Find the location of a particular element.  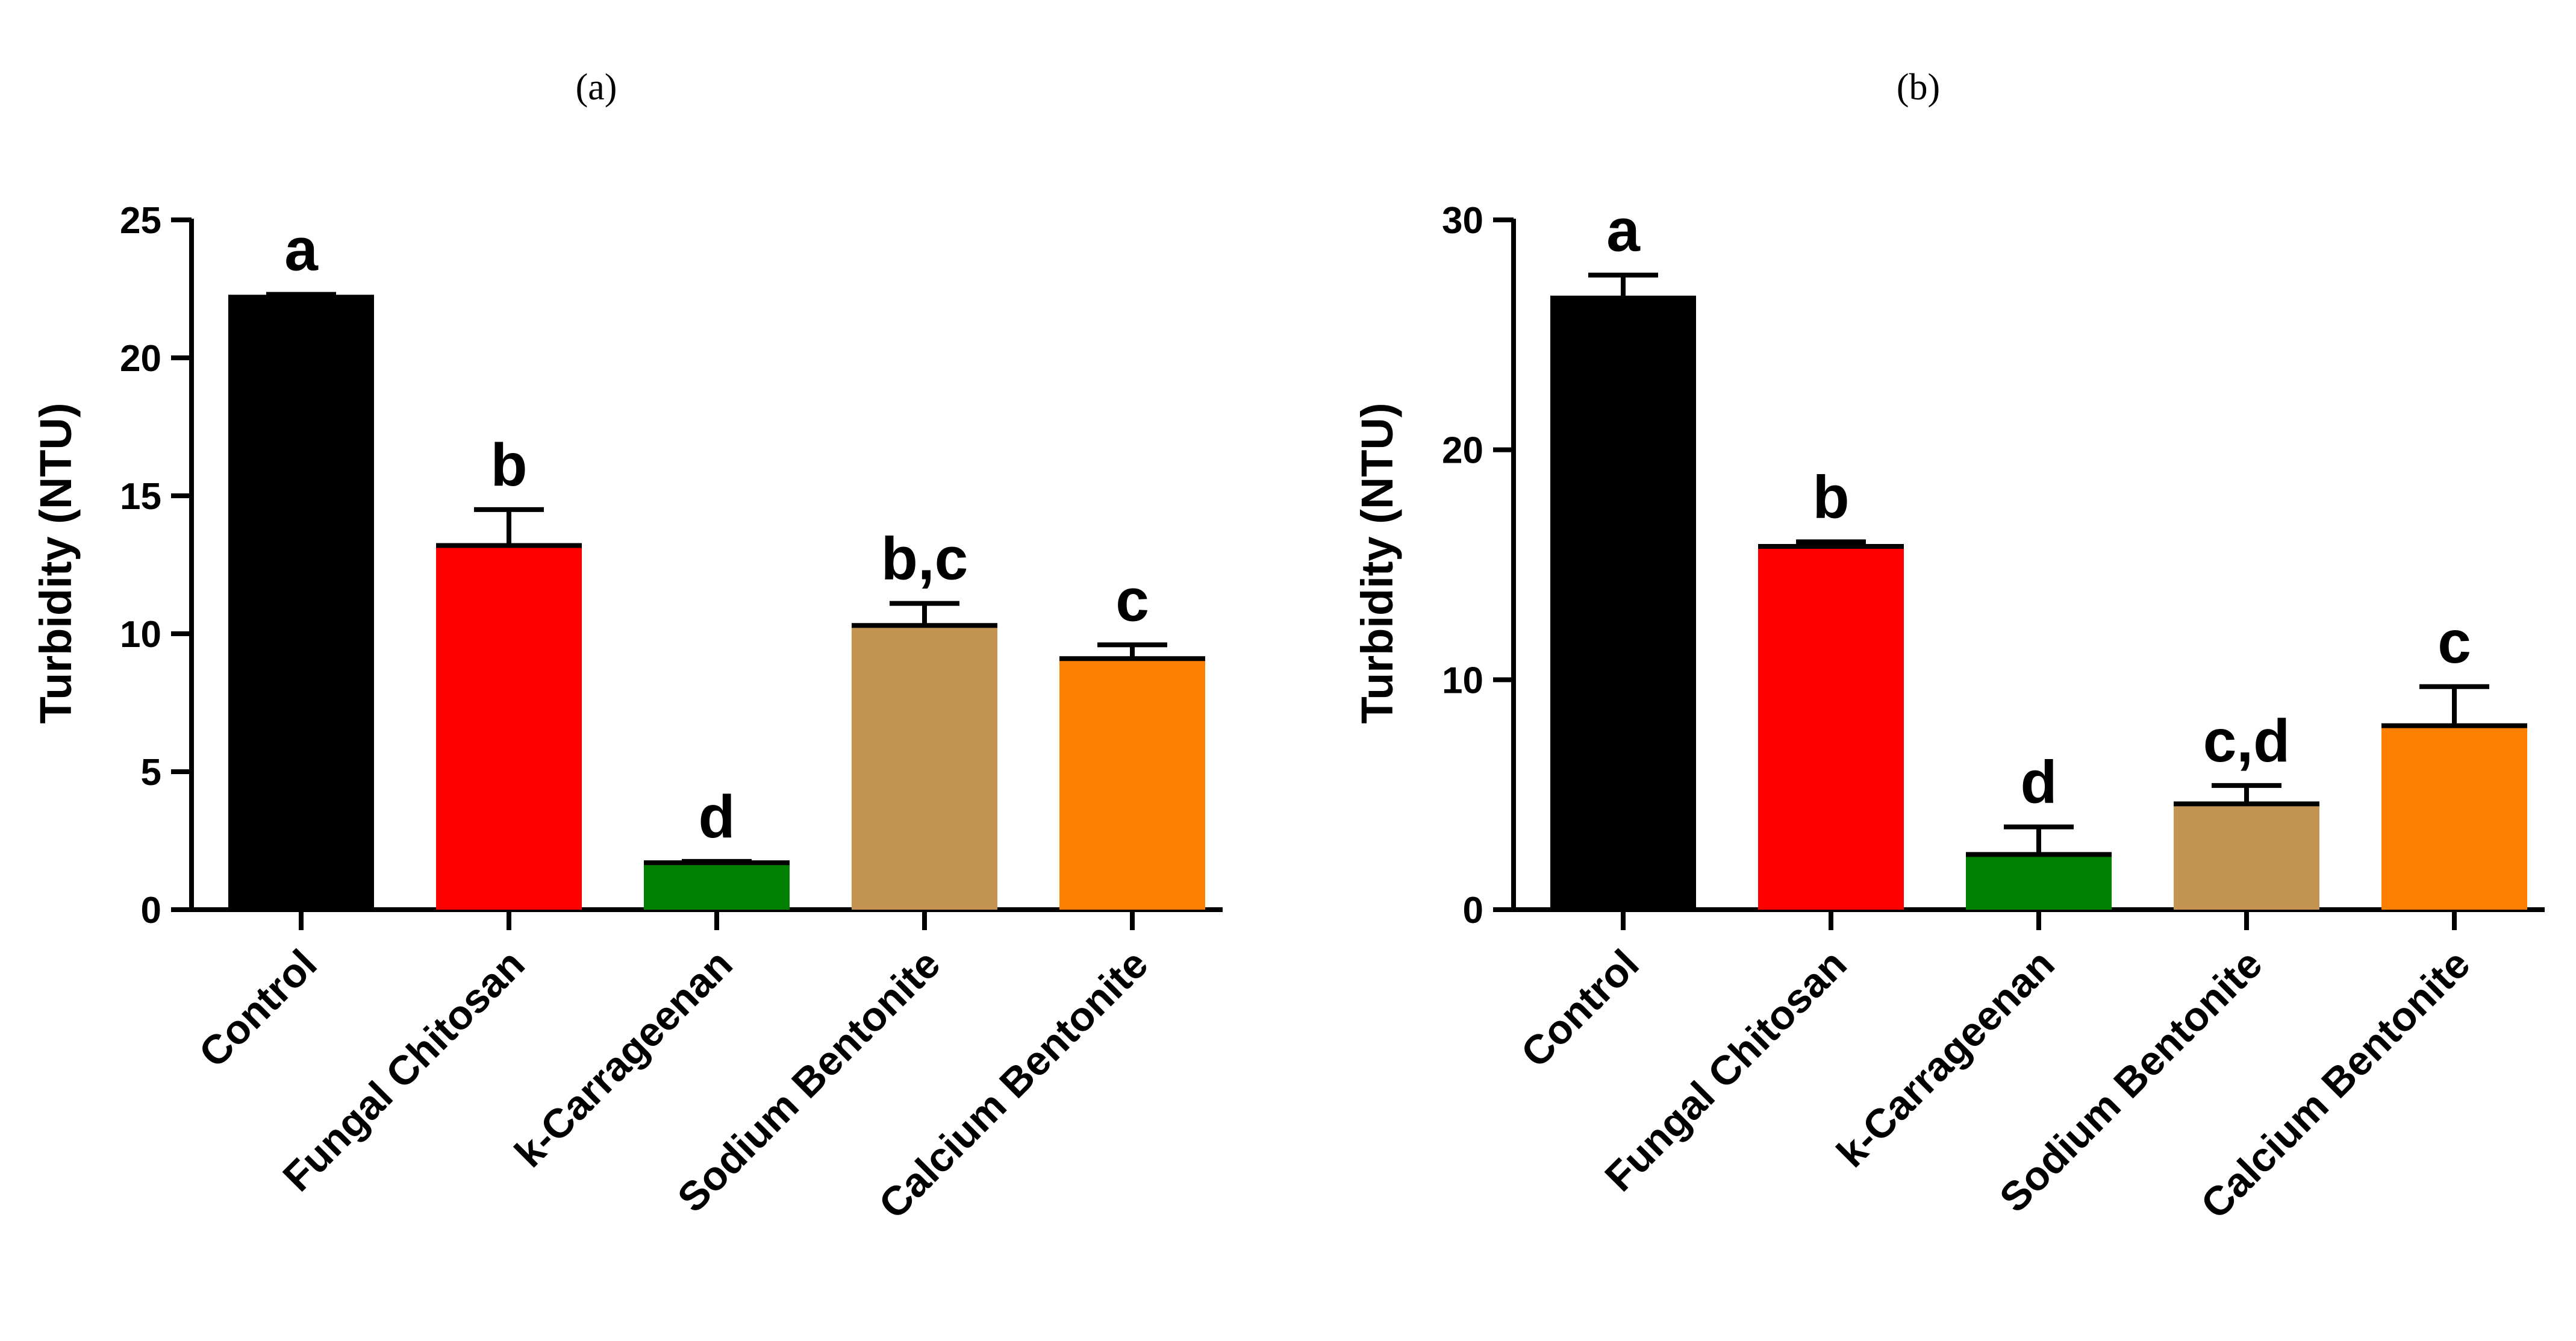

y-tick-label: 5 is located at coordinates (151, 772).